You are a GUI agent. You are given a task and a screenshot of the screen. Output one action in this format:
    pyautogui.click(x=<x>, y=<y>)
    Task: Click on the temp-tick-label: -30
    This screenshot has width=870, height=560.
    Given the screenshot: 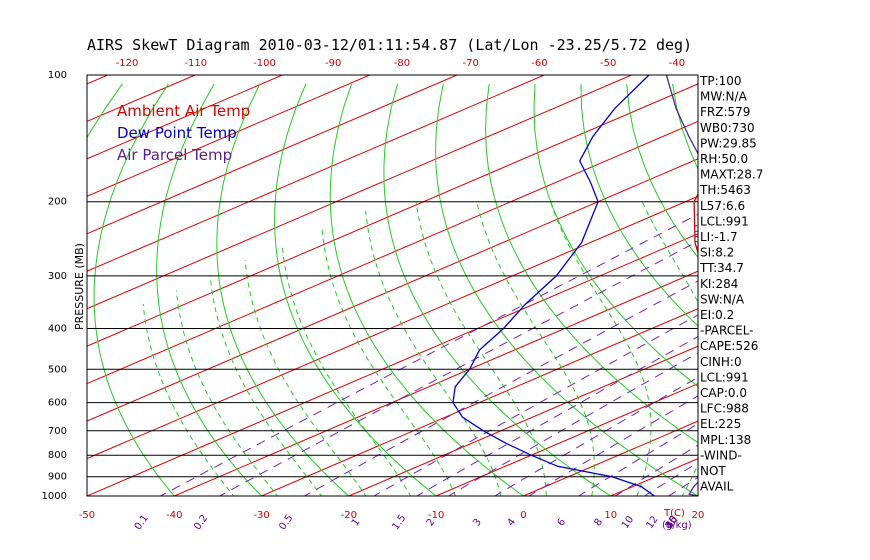 What is the action you would take?
    pyautogui.click(x=261, y=515)
    